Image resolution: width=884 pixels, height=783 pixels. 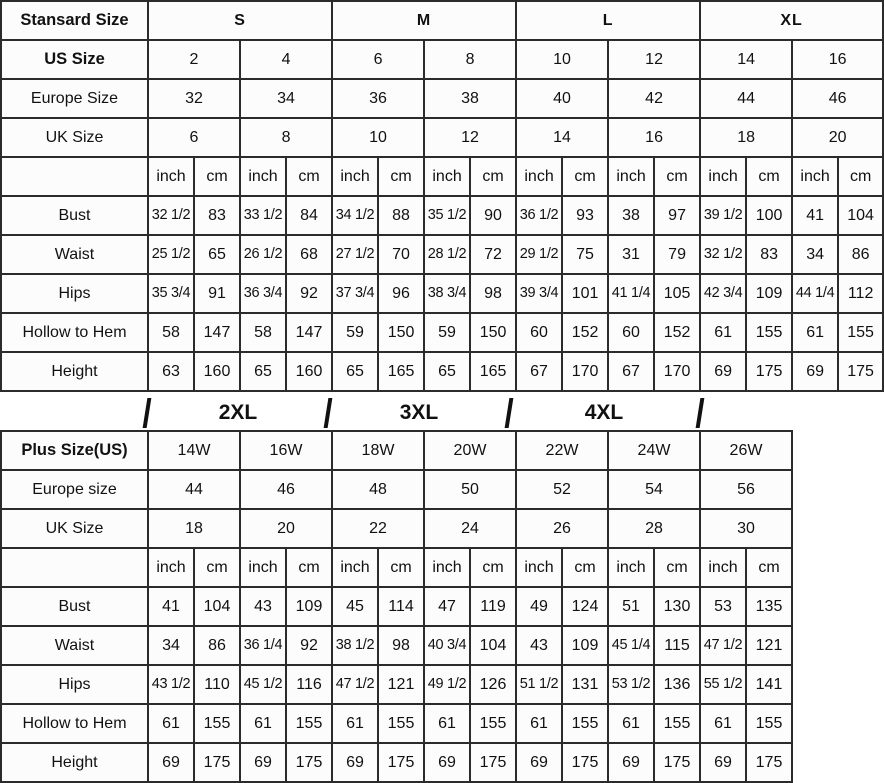 What do you see at coordinates (447, 371) in the screenshot?
I see `cell-height-6: 65` at bounding box center [447, 371].